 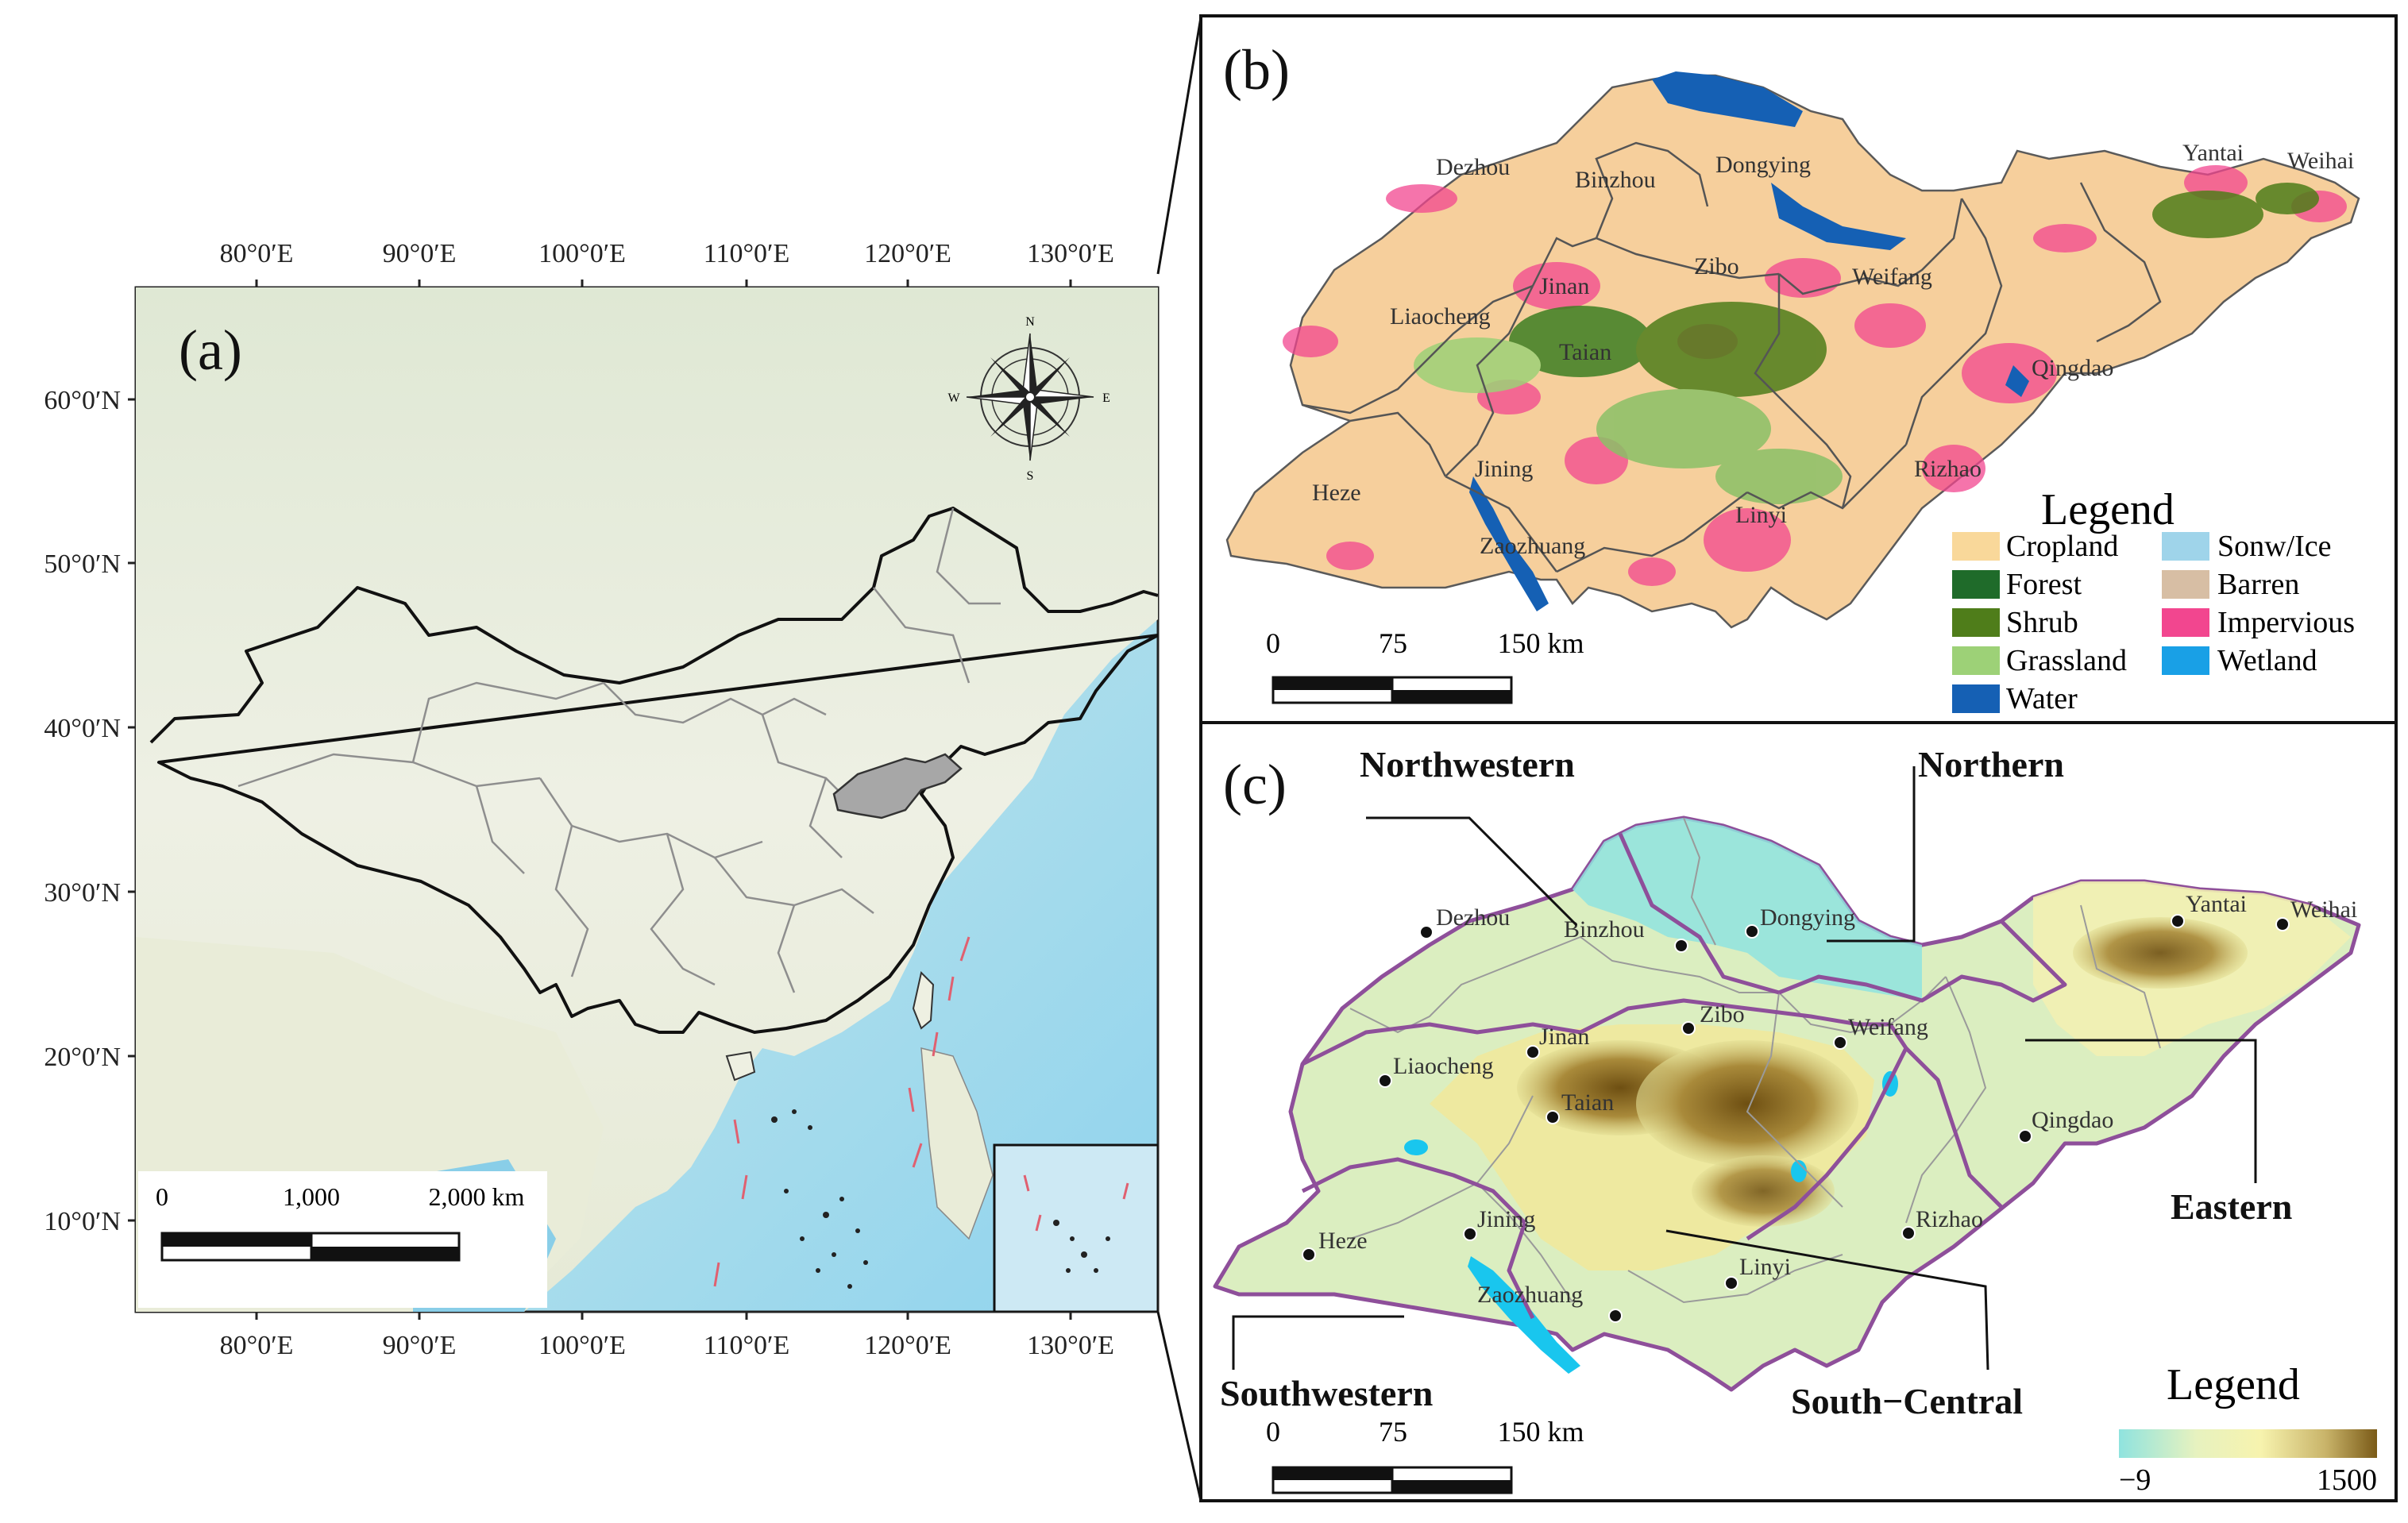 I want to click on scale-a-1: 1,000, so click(x=311, y=1196).